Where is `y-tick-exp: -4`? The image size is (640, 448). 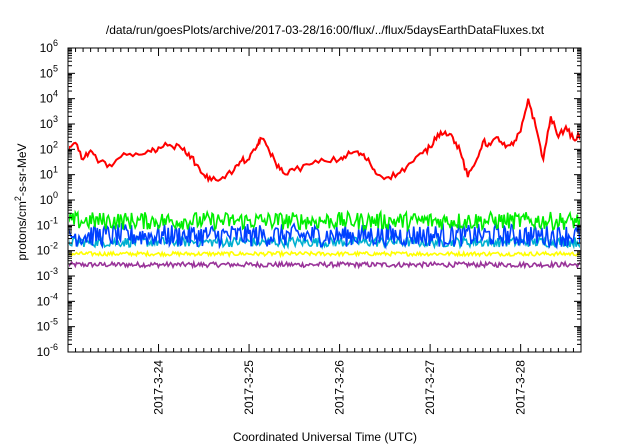 y-tick-exp: -4 is located at coordinates (54, 296).